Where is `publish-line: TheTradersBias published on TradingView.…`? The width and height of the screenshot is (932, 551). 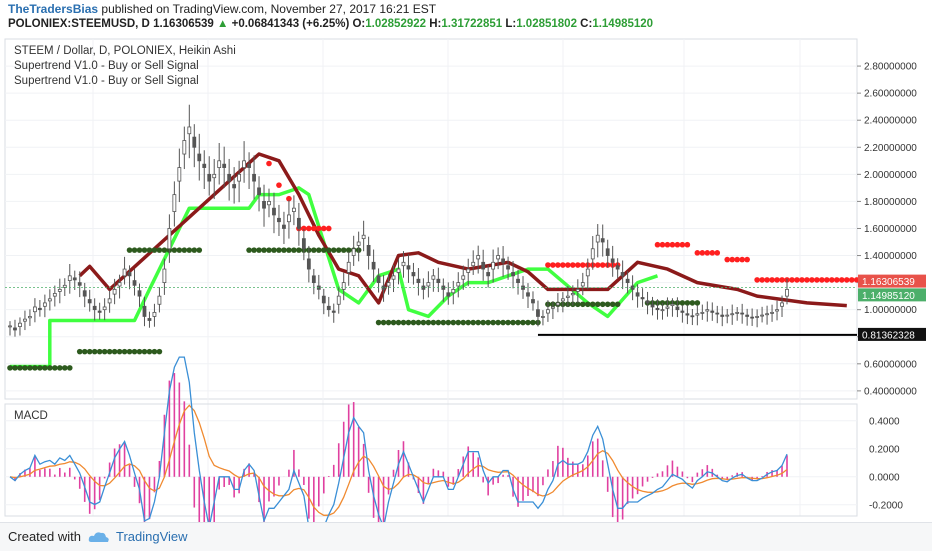
publish-line: TheTradersBias published on TradingView.… is located at coordinates (222, 9).